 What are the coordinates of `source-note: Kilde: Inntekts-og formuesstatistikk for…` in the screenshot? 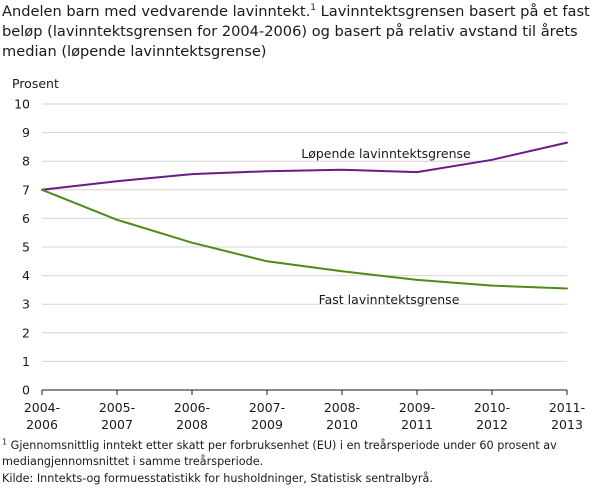 It's located at (217, 478).